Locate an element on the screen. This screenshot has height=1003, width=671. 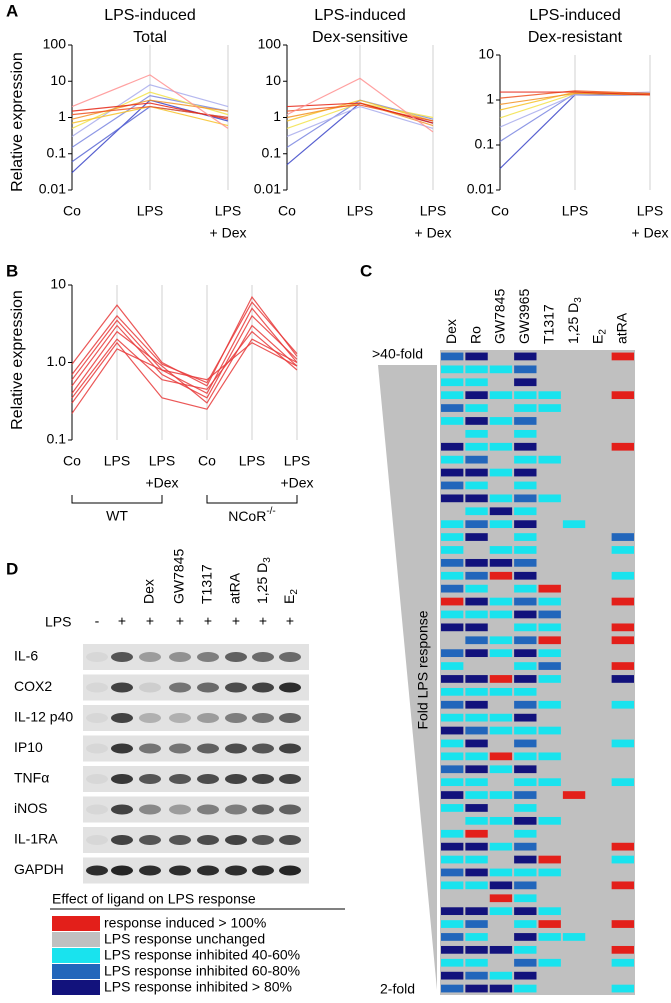
legend-swatch is located at coordinates (76, 987).